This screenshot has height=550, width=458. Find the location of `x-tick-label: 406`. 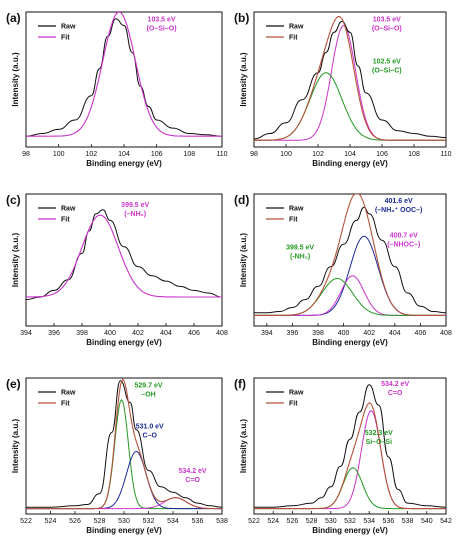

x-tick-label: 406 is located at coordinates (421, 333).